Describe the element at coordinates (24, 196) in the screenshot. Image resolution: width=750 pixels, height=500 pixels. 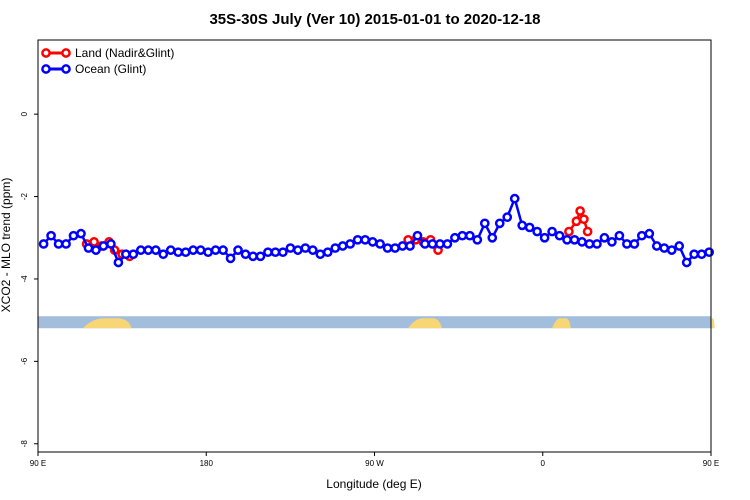
I see `y-tick-label: -2` at that location.